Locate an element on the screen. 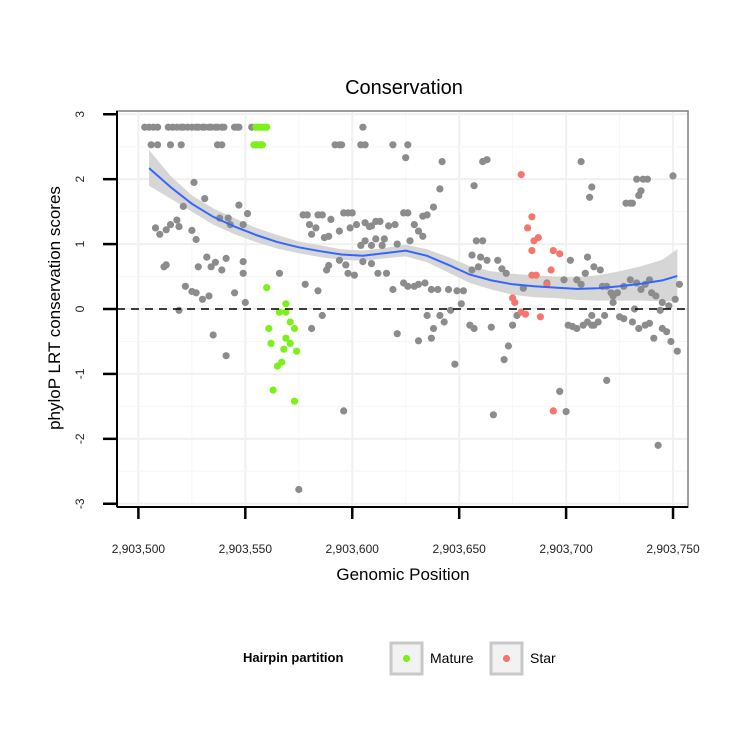 The width and height of the screenshot is (750, 750). legend-label-star: Star is located at coordinates (543, 658).